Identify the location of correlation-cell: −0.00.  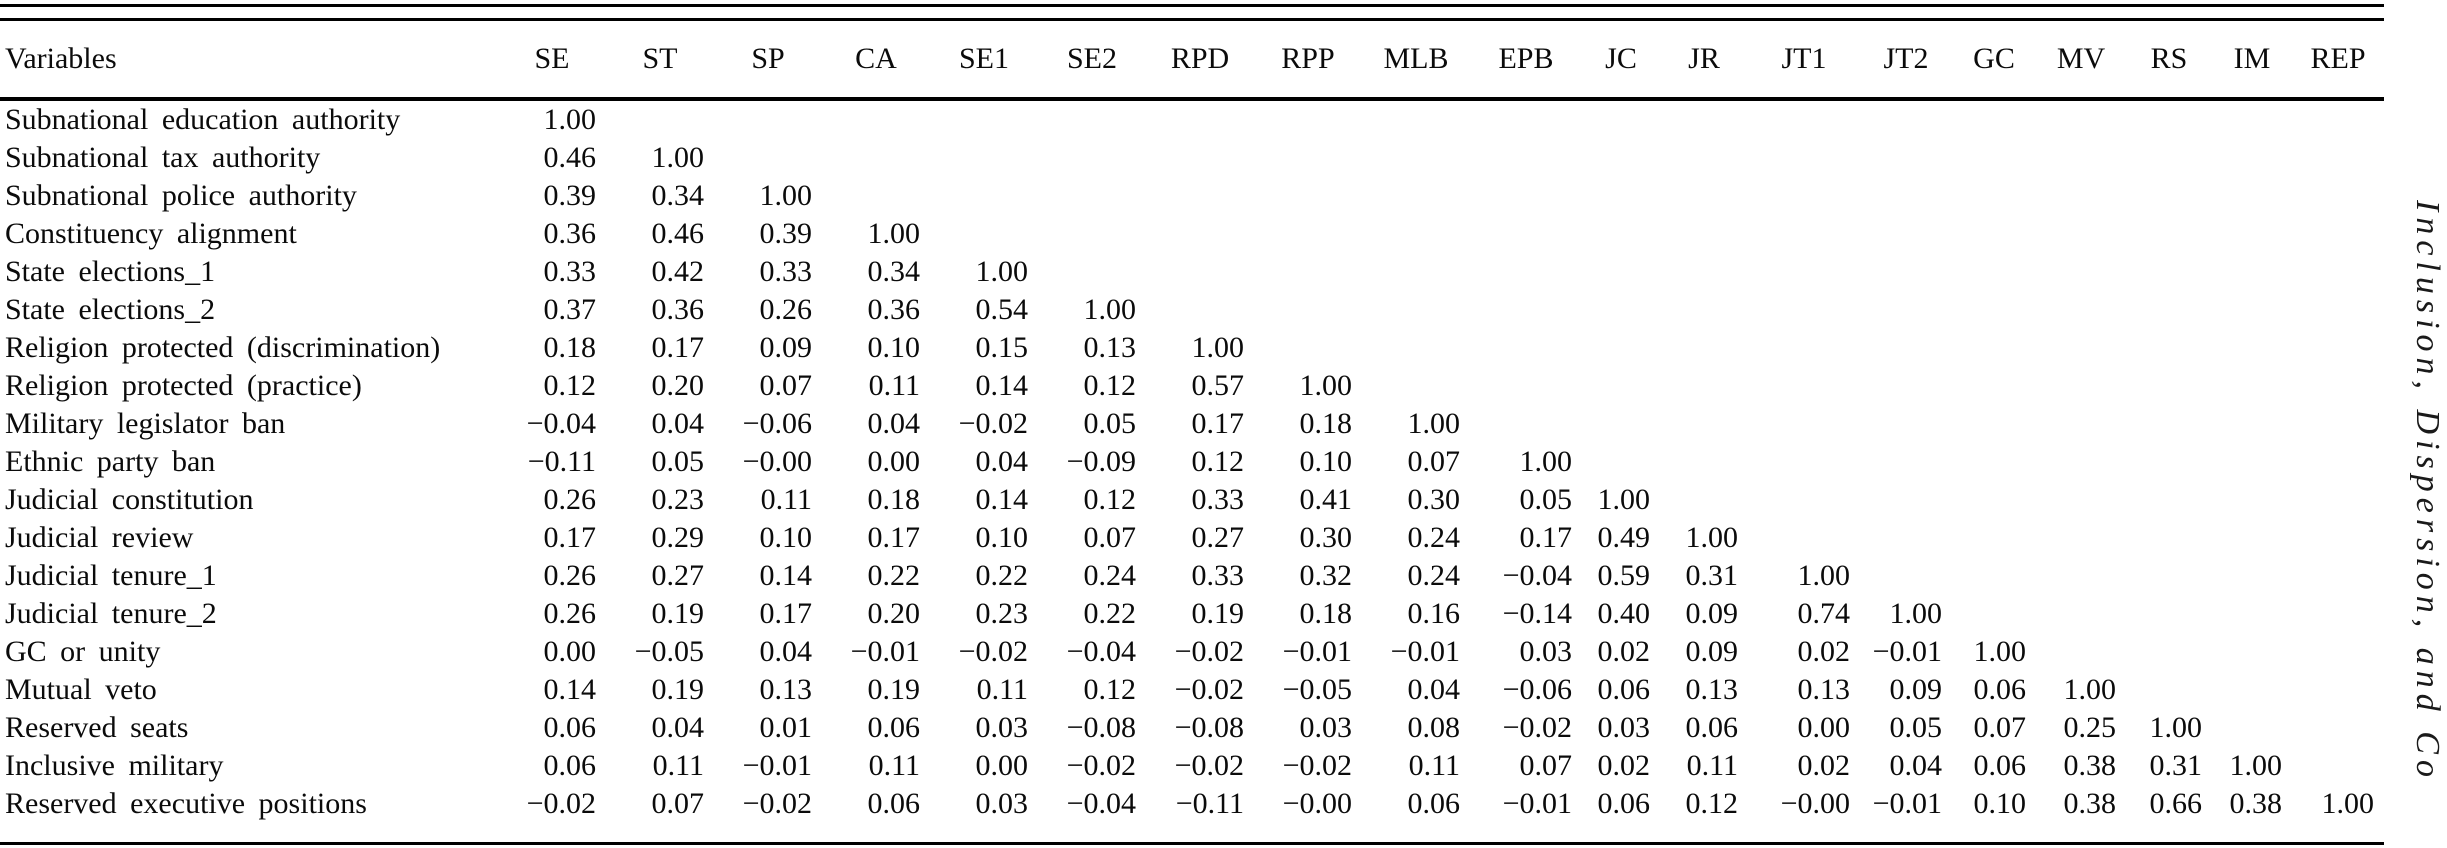
(1317, 803).